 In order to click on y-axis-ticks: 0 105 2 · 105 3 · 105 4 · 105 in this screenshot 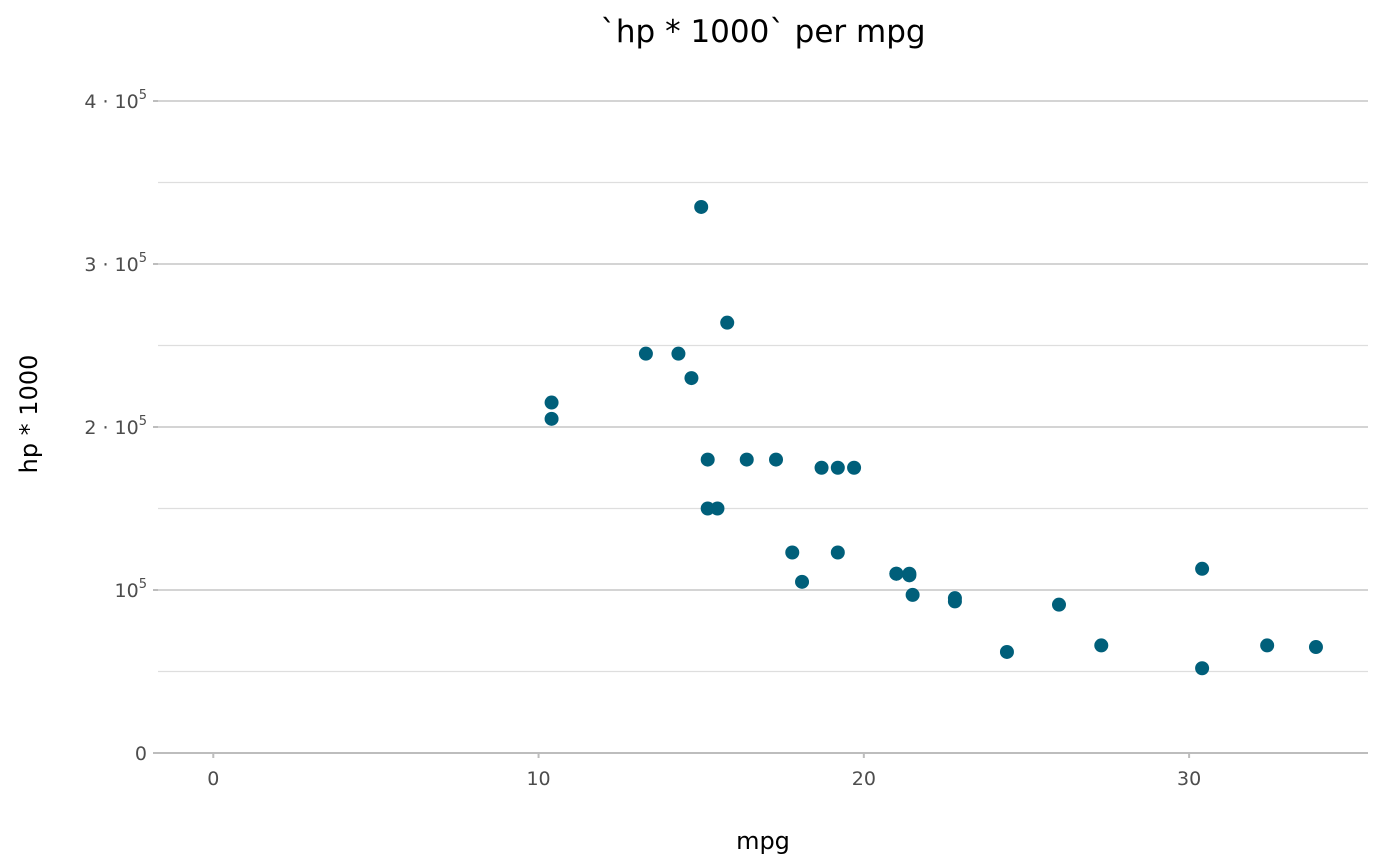, I will do `click(121, 426)`.